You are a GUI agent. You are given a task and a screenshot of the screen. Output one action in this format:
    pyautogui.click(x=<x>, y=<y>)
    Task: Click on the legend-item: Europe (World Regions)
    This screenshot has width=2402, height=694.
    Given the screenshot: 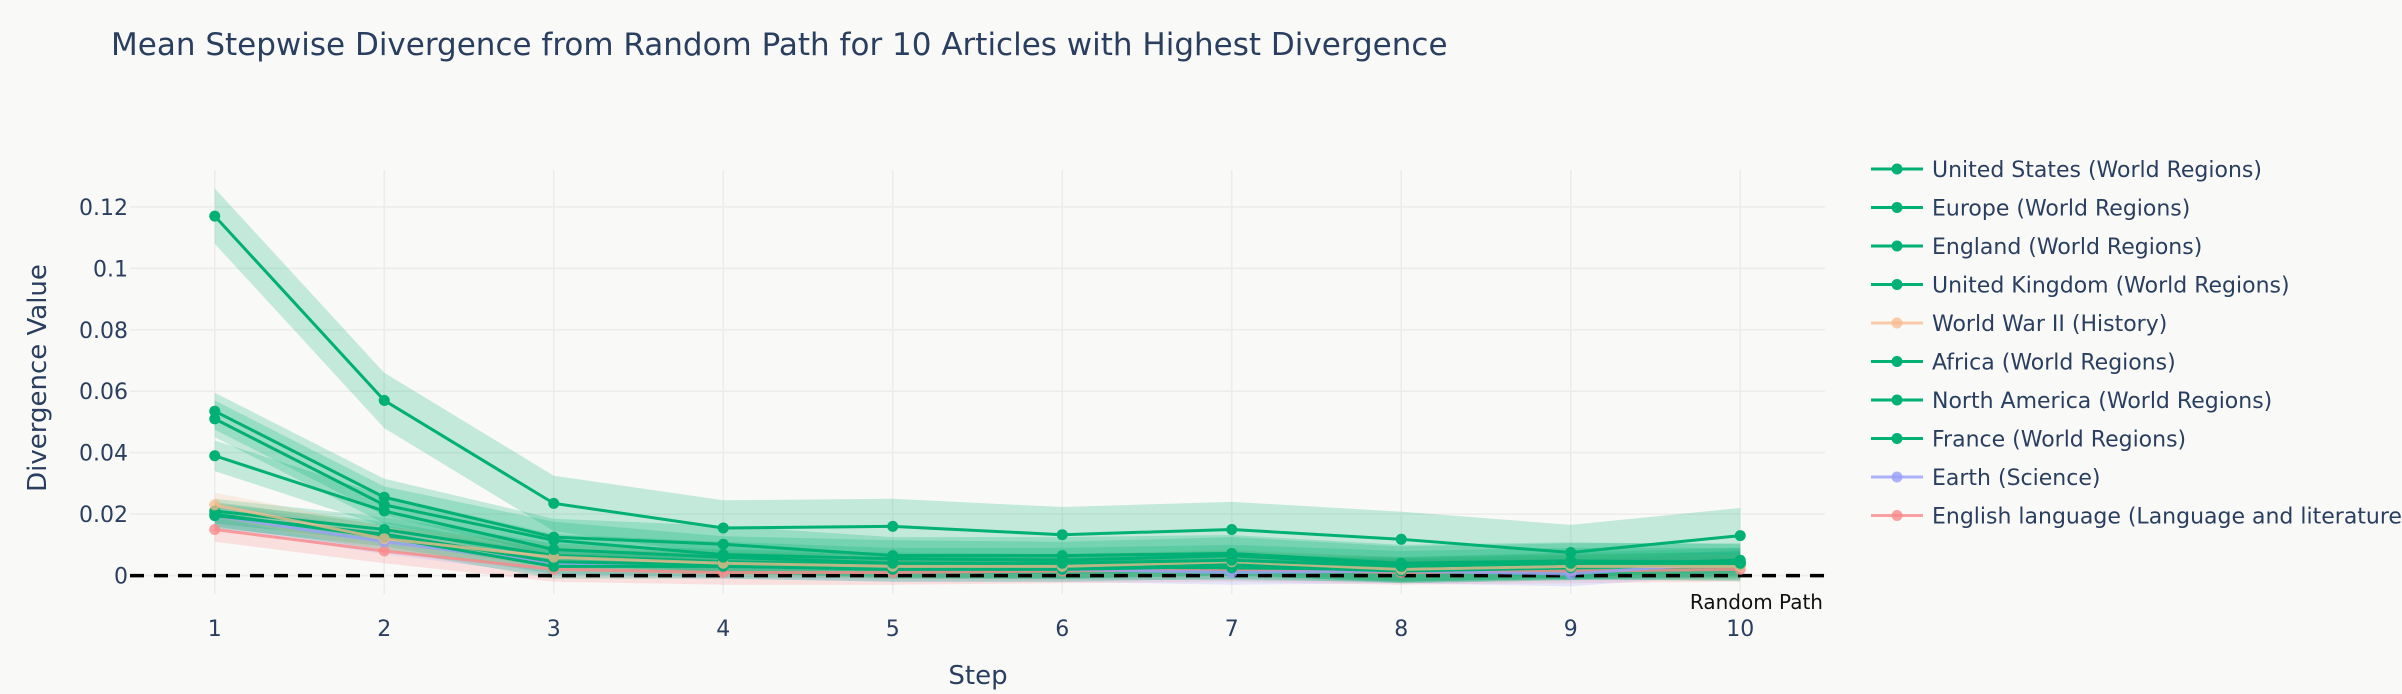 What is the action you would take?
    pyautogui.click(x=2030, y=209)
    